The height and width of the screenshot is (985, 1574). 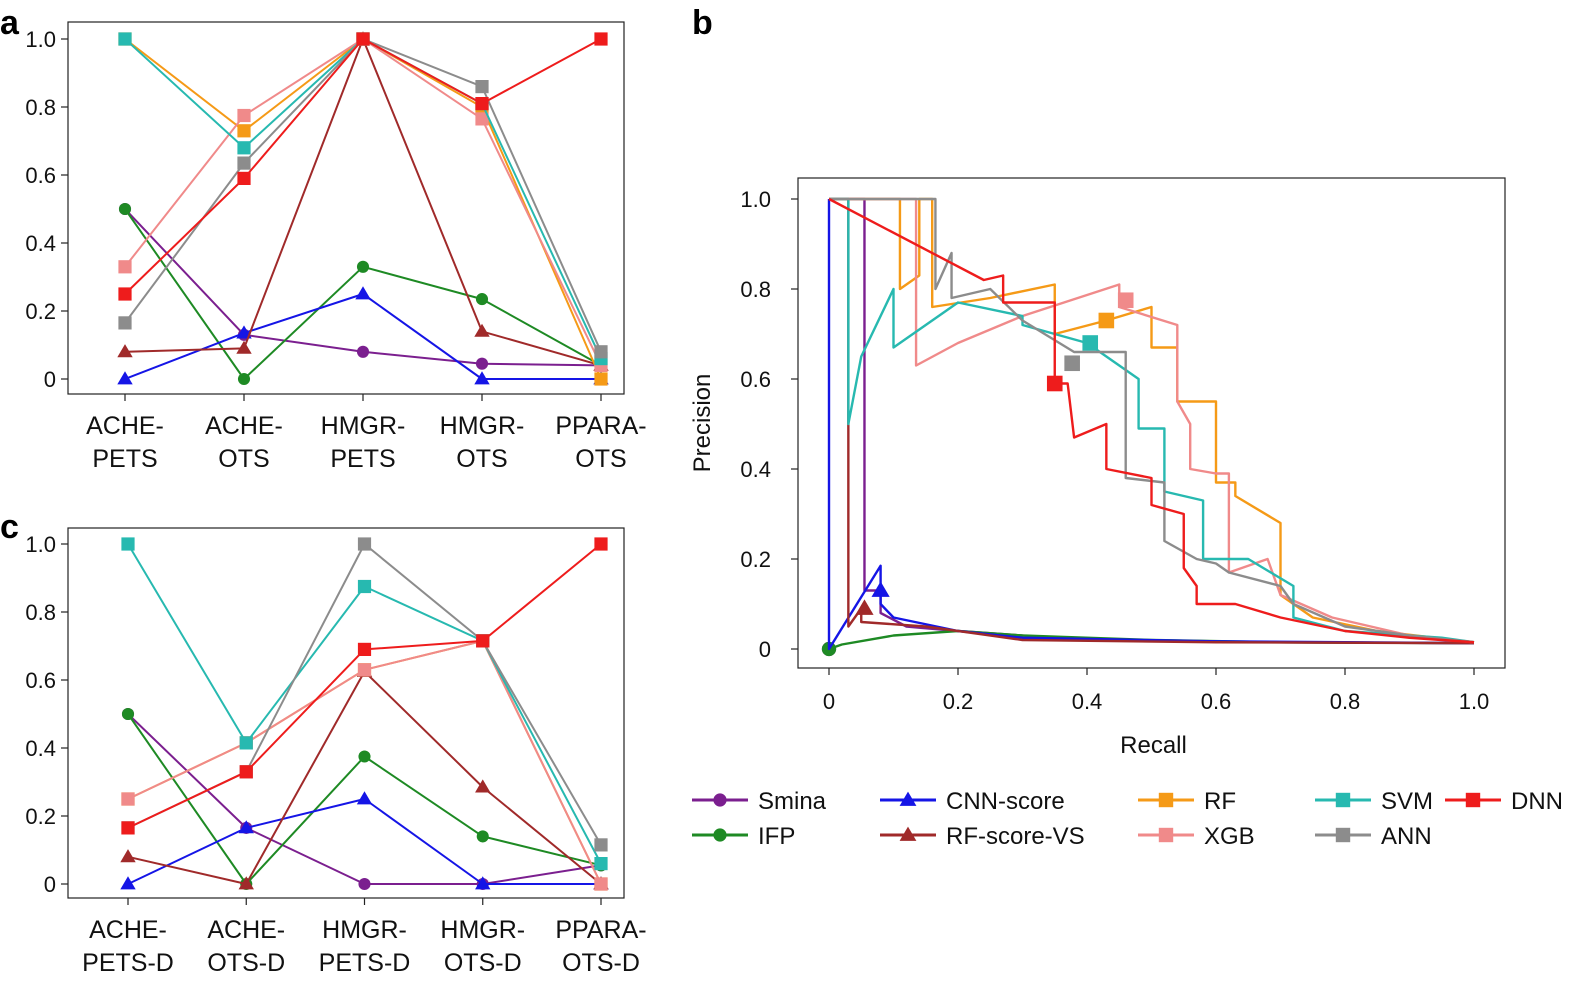 What do you see at coordinates (1005, 801) in the screenshot?
I see `legend-label: CNN-score` at bounding box center [1005, 801].